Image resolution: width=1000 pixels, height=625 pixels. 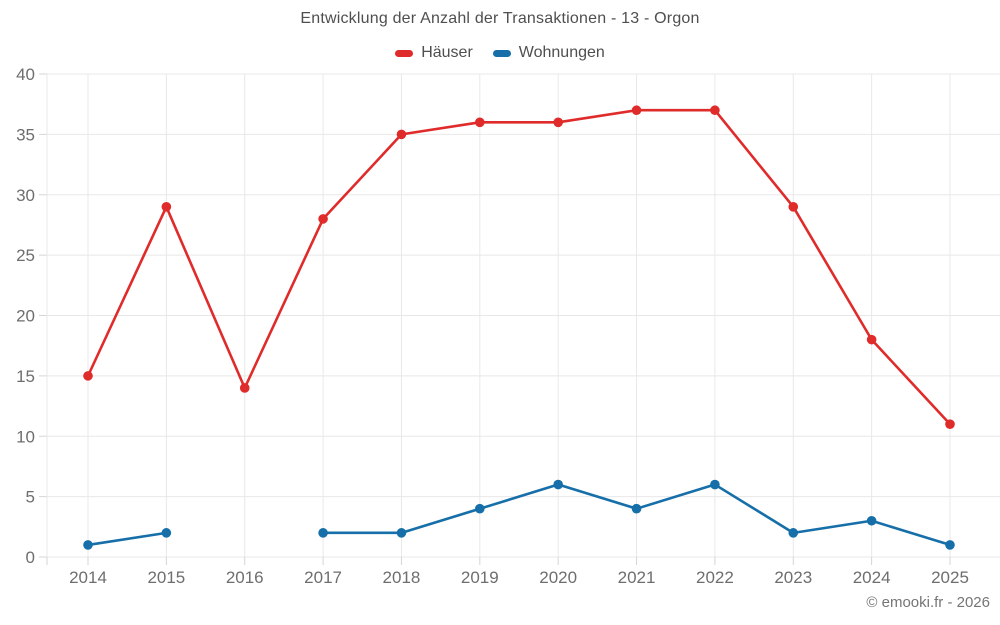 I want to click on data-point-häuser-2022, so click(x=715, y=110).